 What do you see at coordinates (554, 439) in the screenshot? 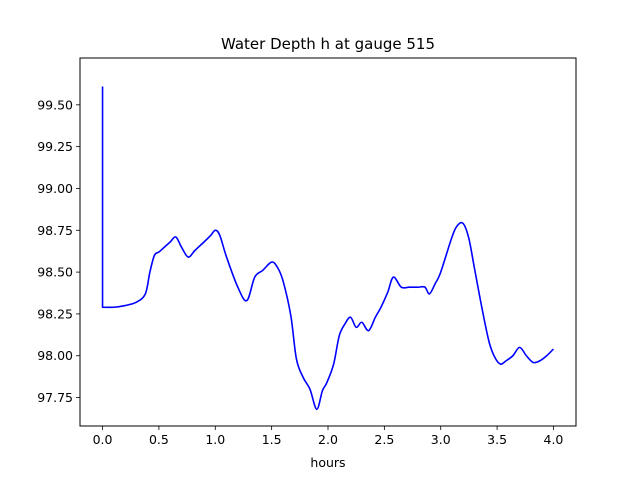
I see `x-tick-label: 4.0` at bounding box center [554, 439].